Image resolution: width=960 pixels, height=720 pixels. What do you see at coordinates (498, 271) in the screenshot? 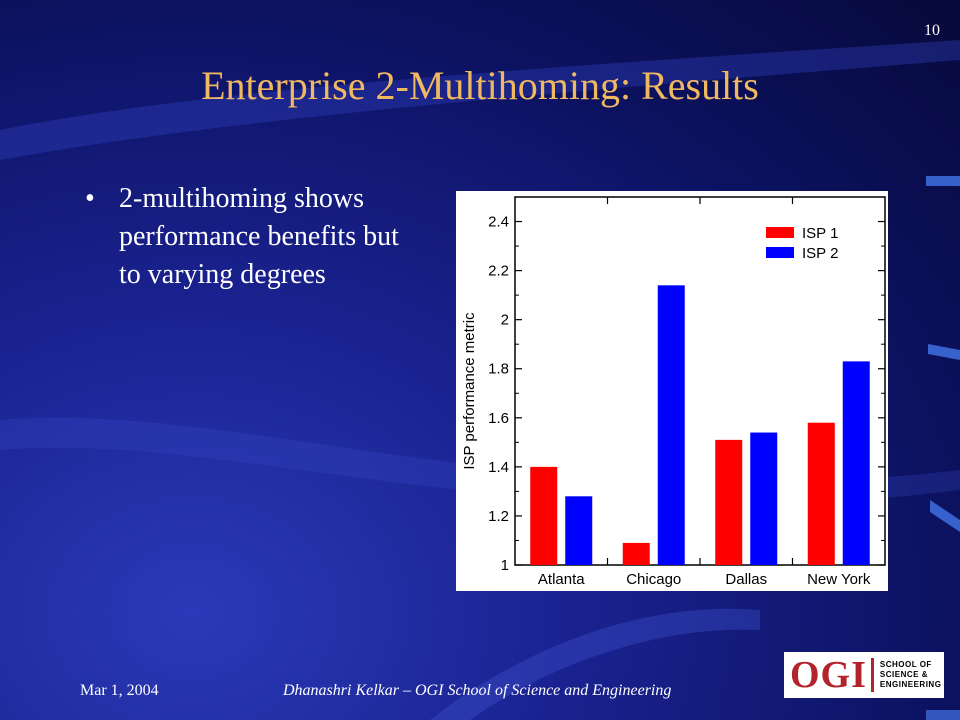
I see `y-tick-label: 2.2` at bounding box center [498, 271].